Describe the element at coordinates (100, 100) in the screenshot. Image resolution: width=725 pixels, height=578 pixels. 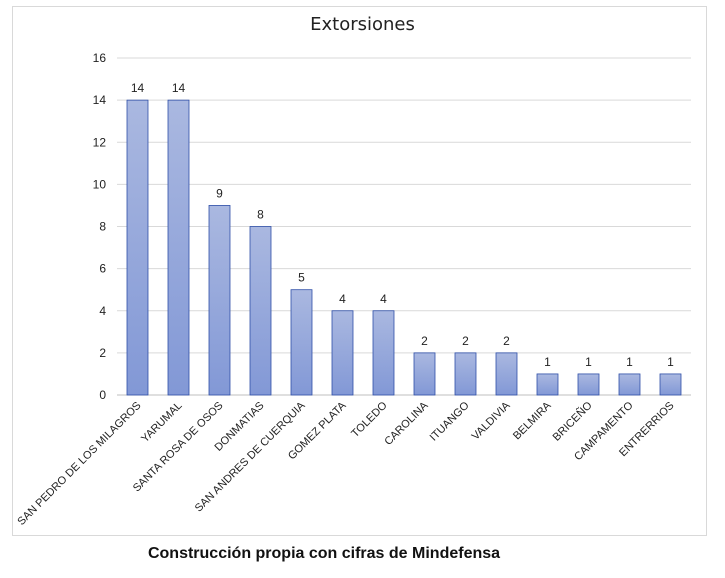
I see `y-tick-label: 14` at that location.